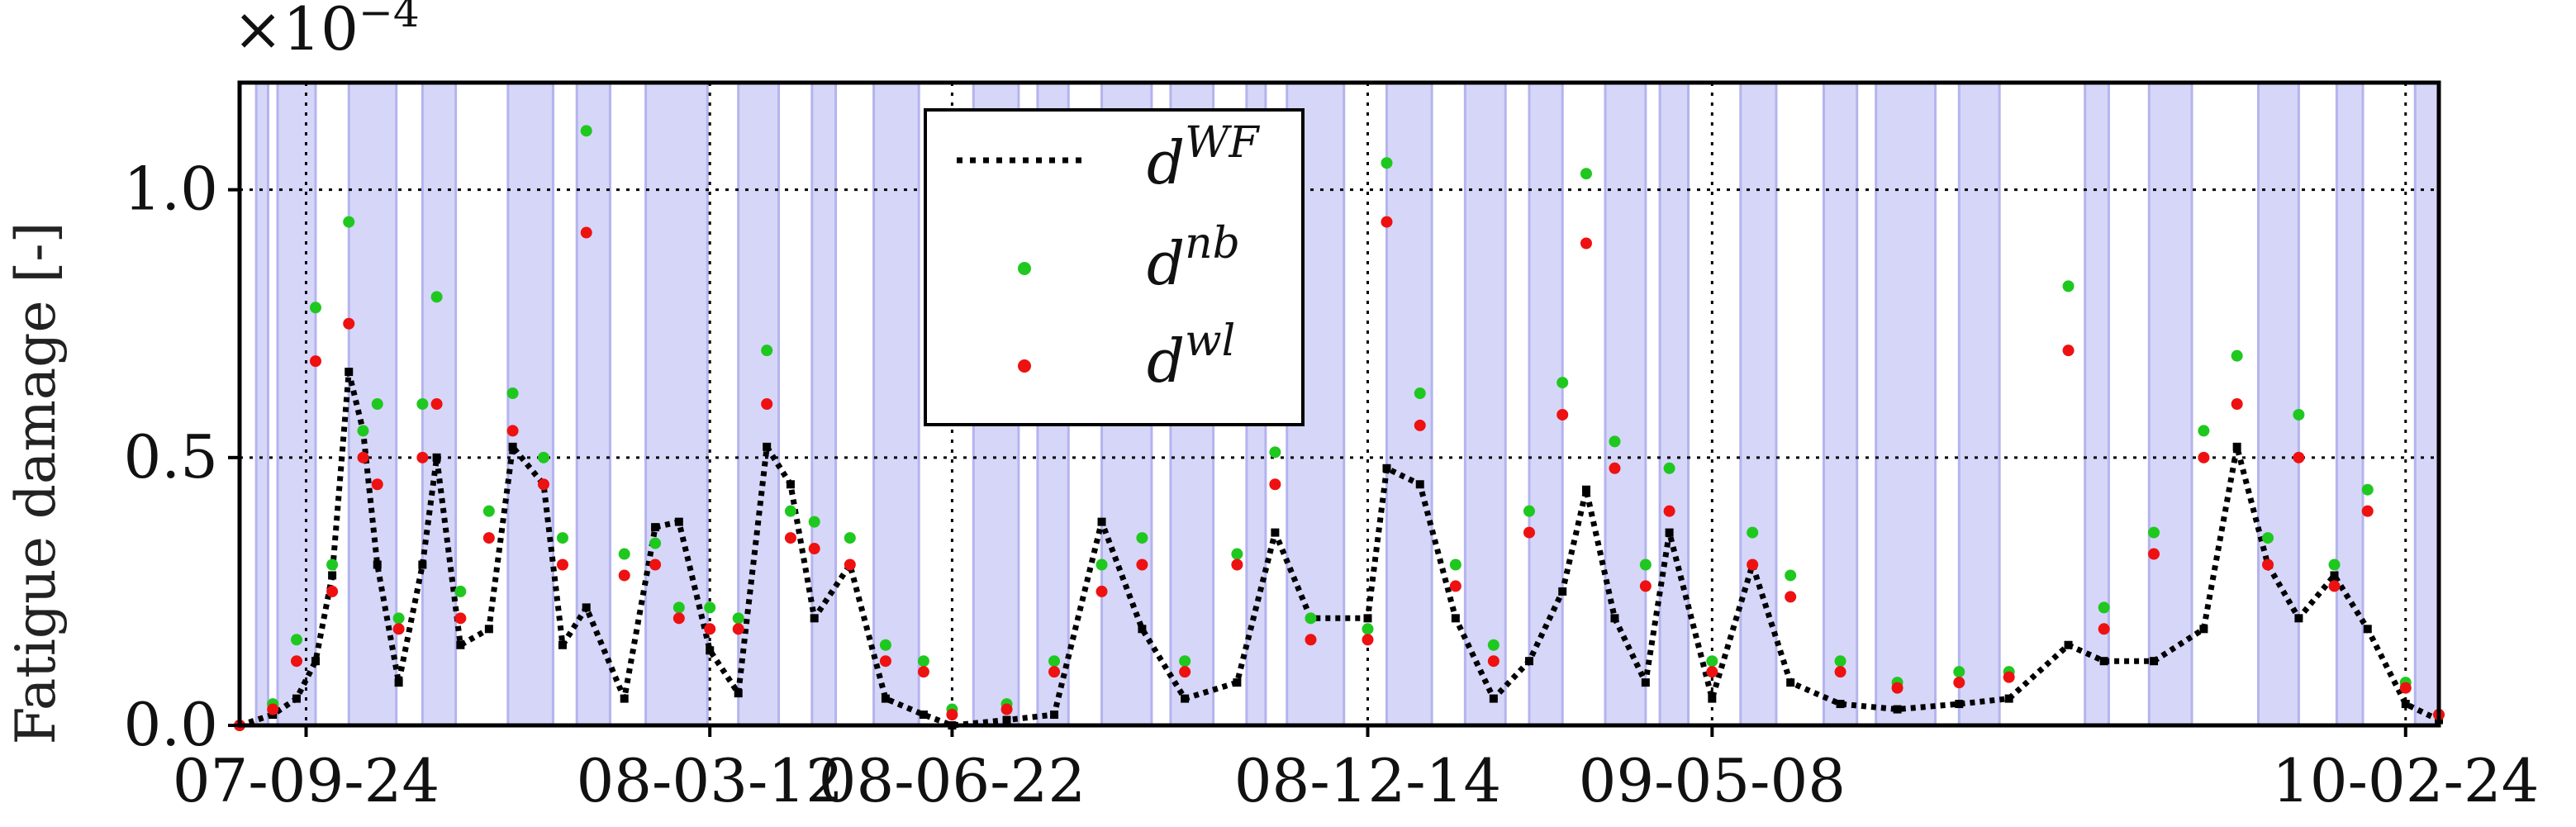 The height and width of the screenshot is (827, 2576). Describe the element at coordinates (326, 32) in the screenshot. I see `y-axis-multiplier: ×10−4` at that location.